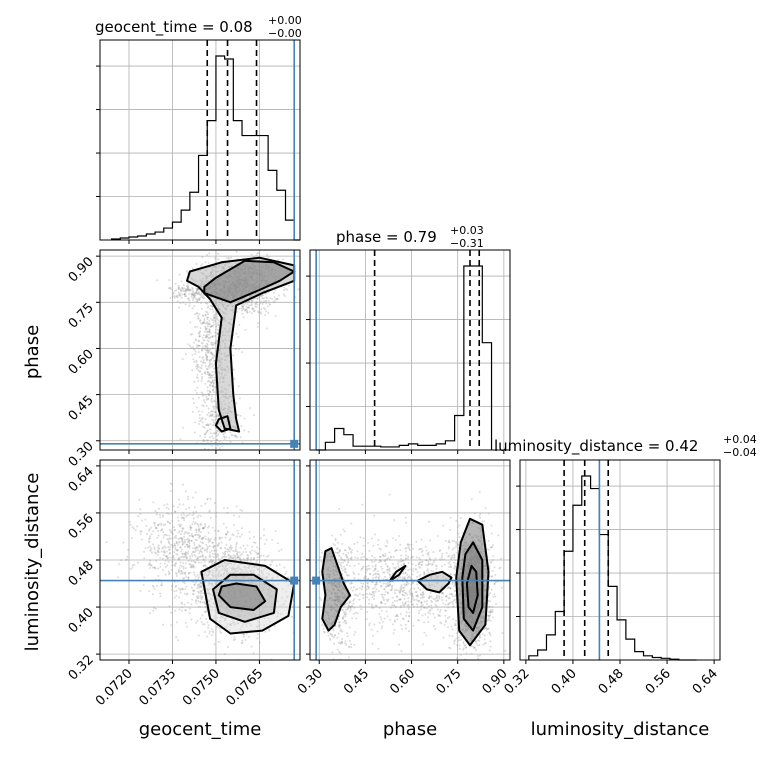 The width and height of the screenshot is (760, 760). Describe the element at coordinates (408, 351) in the screenshot. I see `hist-phase` at that location.